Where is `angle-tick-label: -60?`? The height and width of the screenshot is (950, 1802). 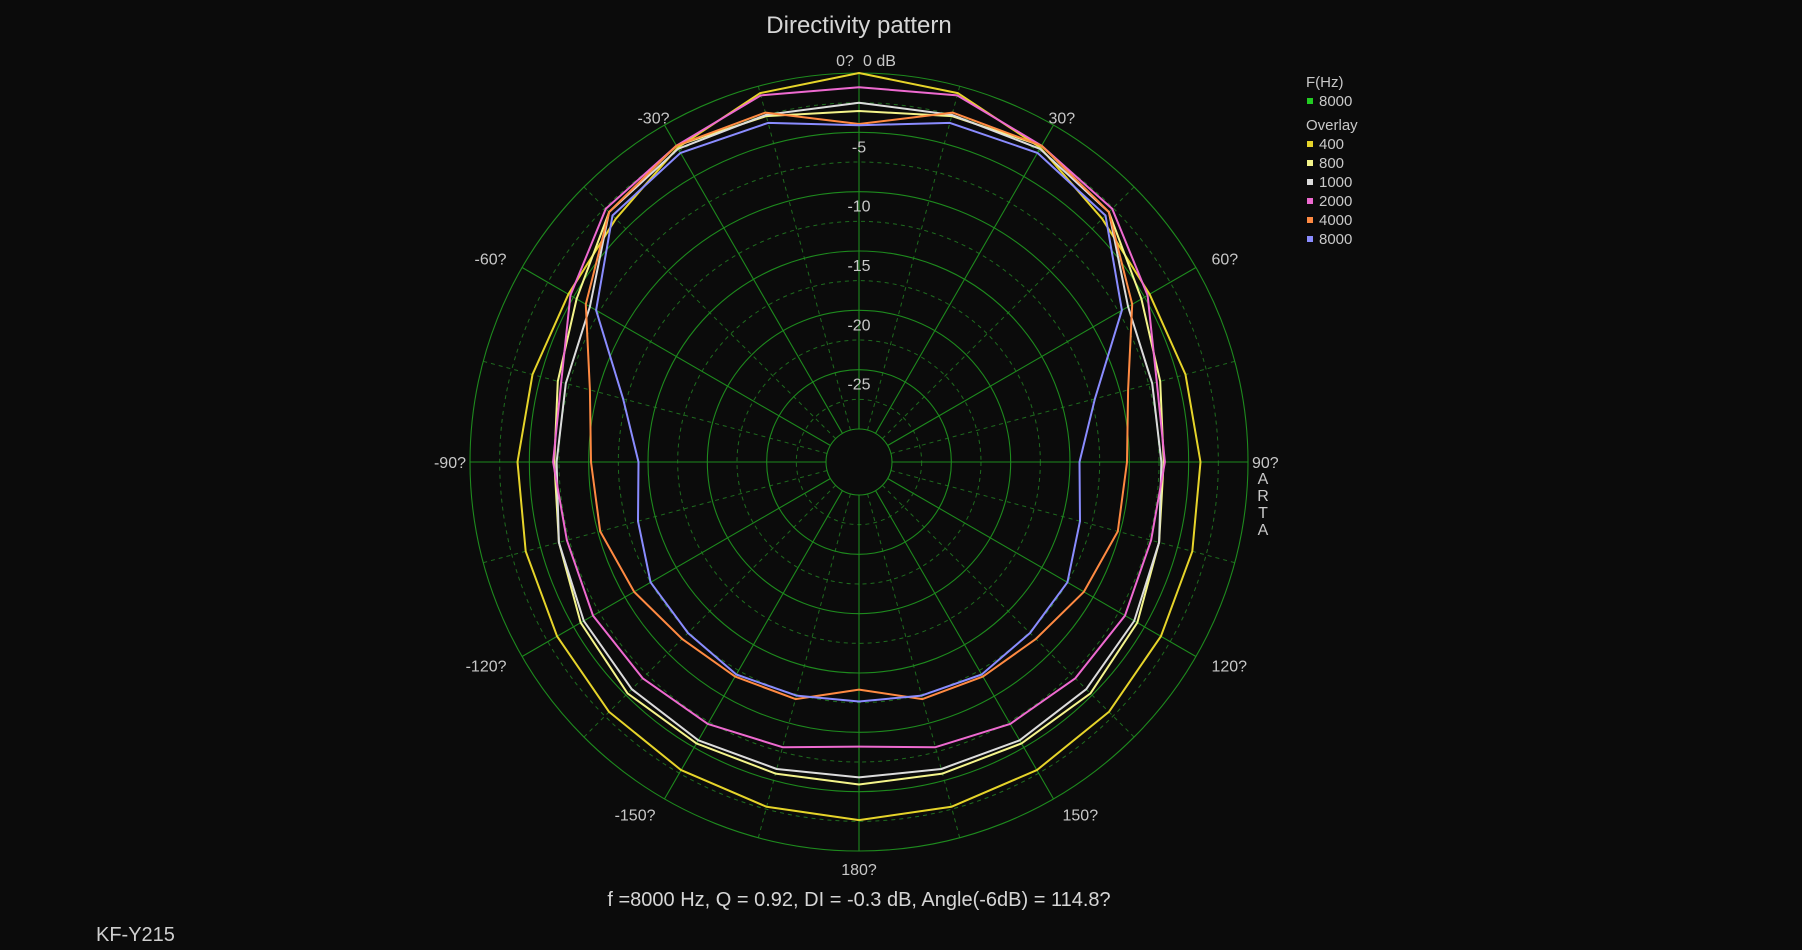 angle-tick-label: -60? is located at coordinates (490, 260).